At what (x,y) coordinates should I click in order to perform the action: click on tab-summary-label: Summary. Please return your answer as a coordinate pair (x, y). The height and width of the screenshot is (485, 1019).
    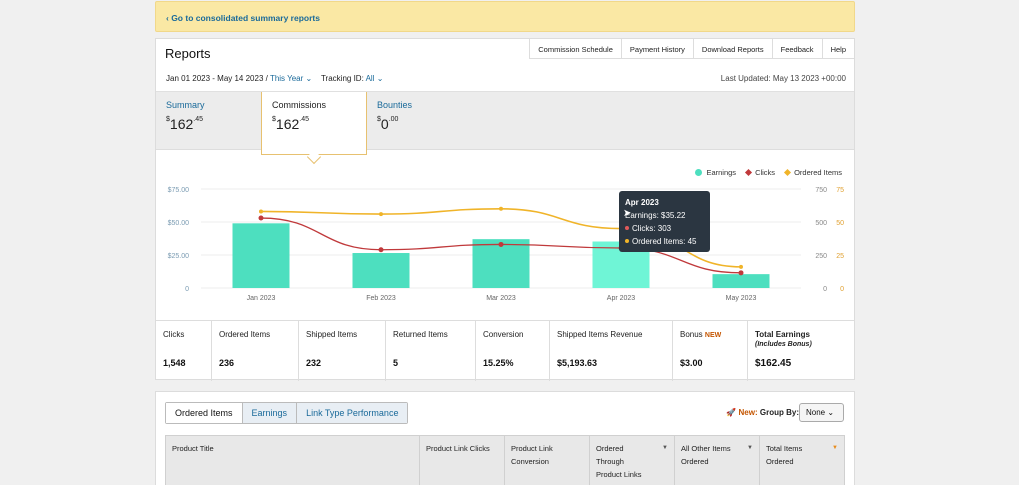
    Looking at the image, I should click on (185, 105).